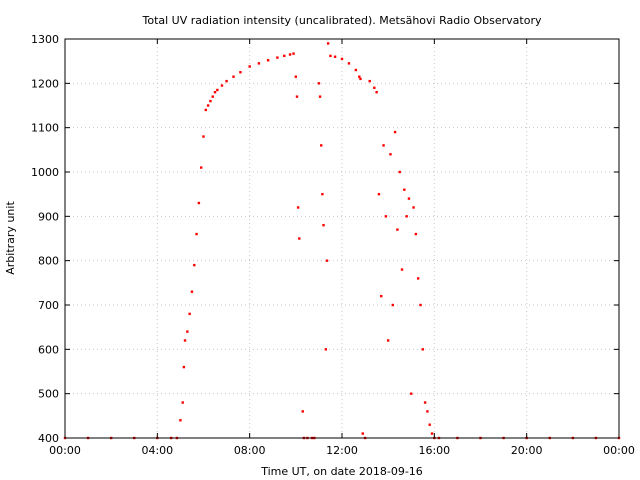 This screenshot has width=640, height=480. What do you see at coordinates (342, 450) in the screenshot?
I see `x-tick-label: 12:00` at bounding box center [342, 450].